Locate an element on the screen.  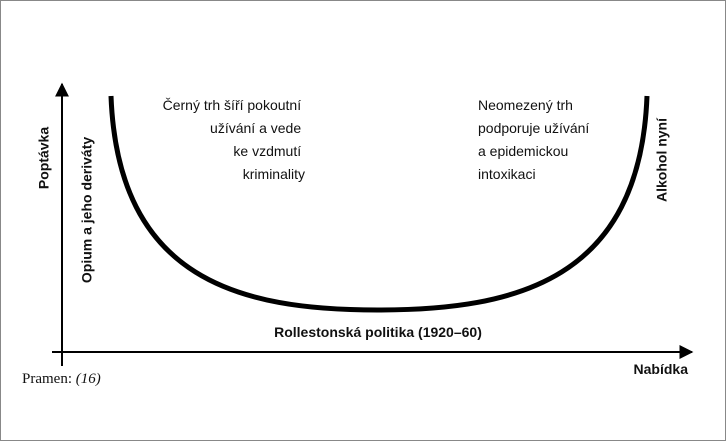
source: Pramen: (16) is located at coordinates (61, 379).